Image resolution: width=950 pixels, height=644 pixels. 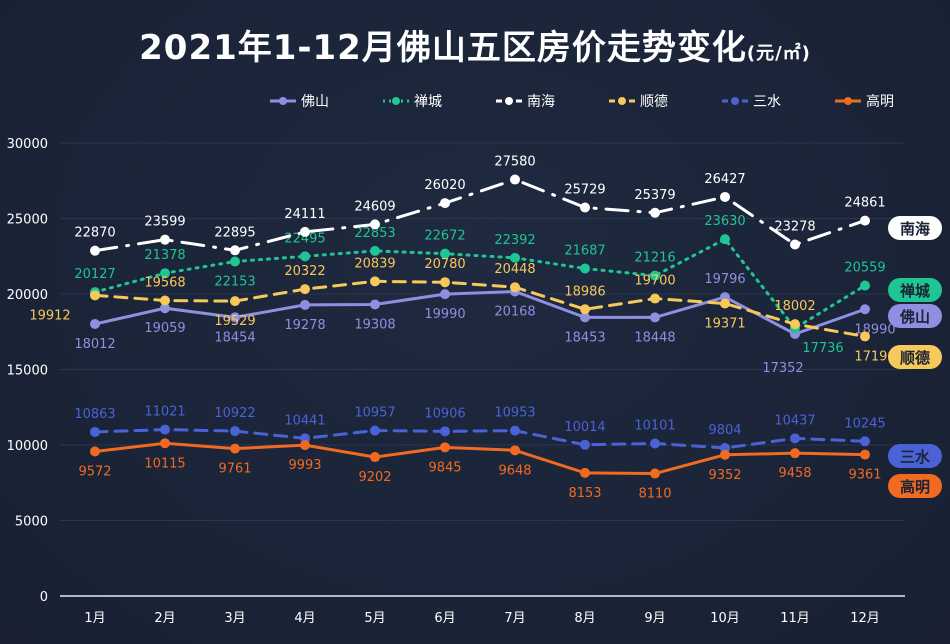 I want to click on data-label: 17190, so click(x=874, y=356).